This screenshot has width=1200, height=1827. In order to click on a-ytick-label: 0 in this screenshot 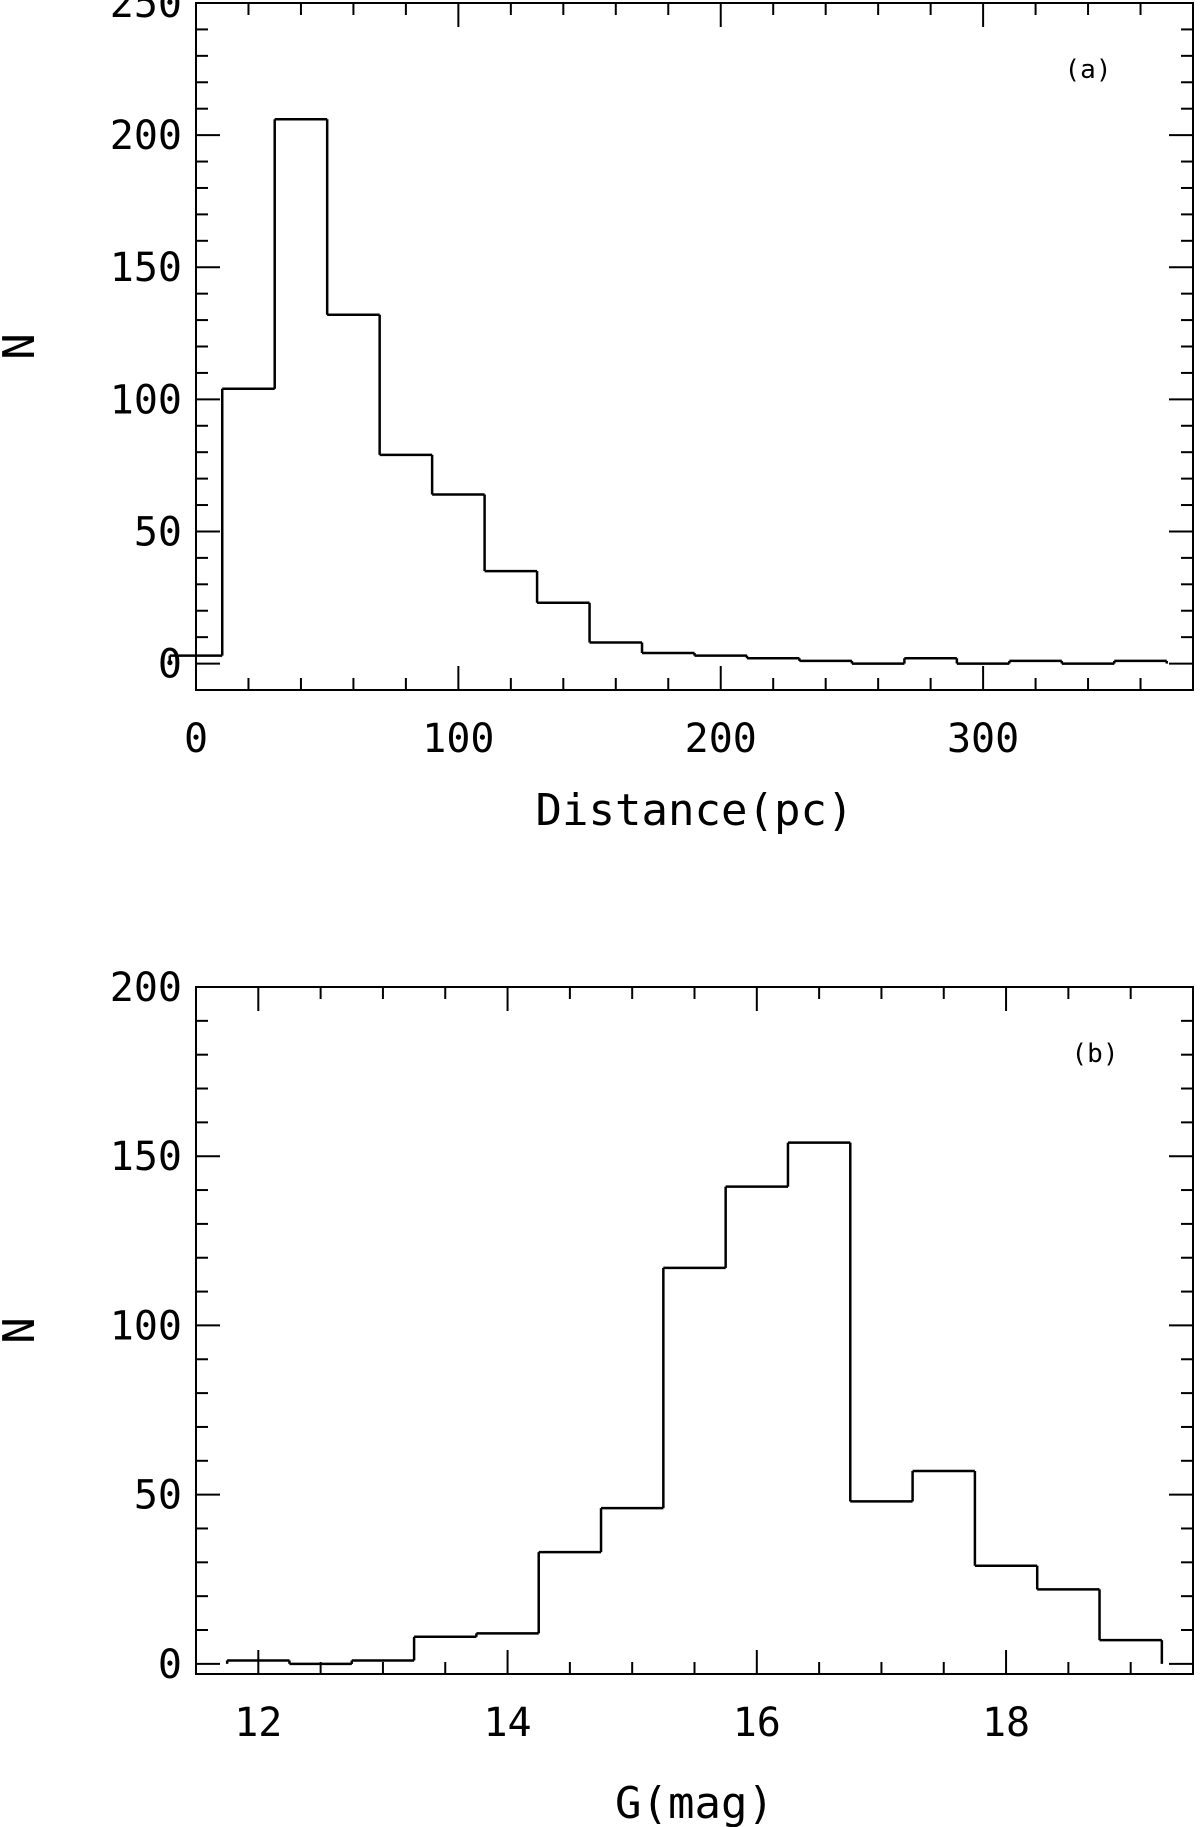, I will do `click(170, 665)`.